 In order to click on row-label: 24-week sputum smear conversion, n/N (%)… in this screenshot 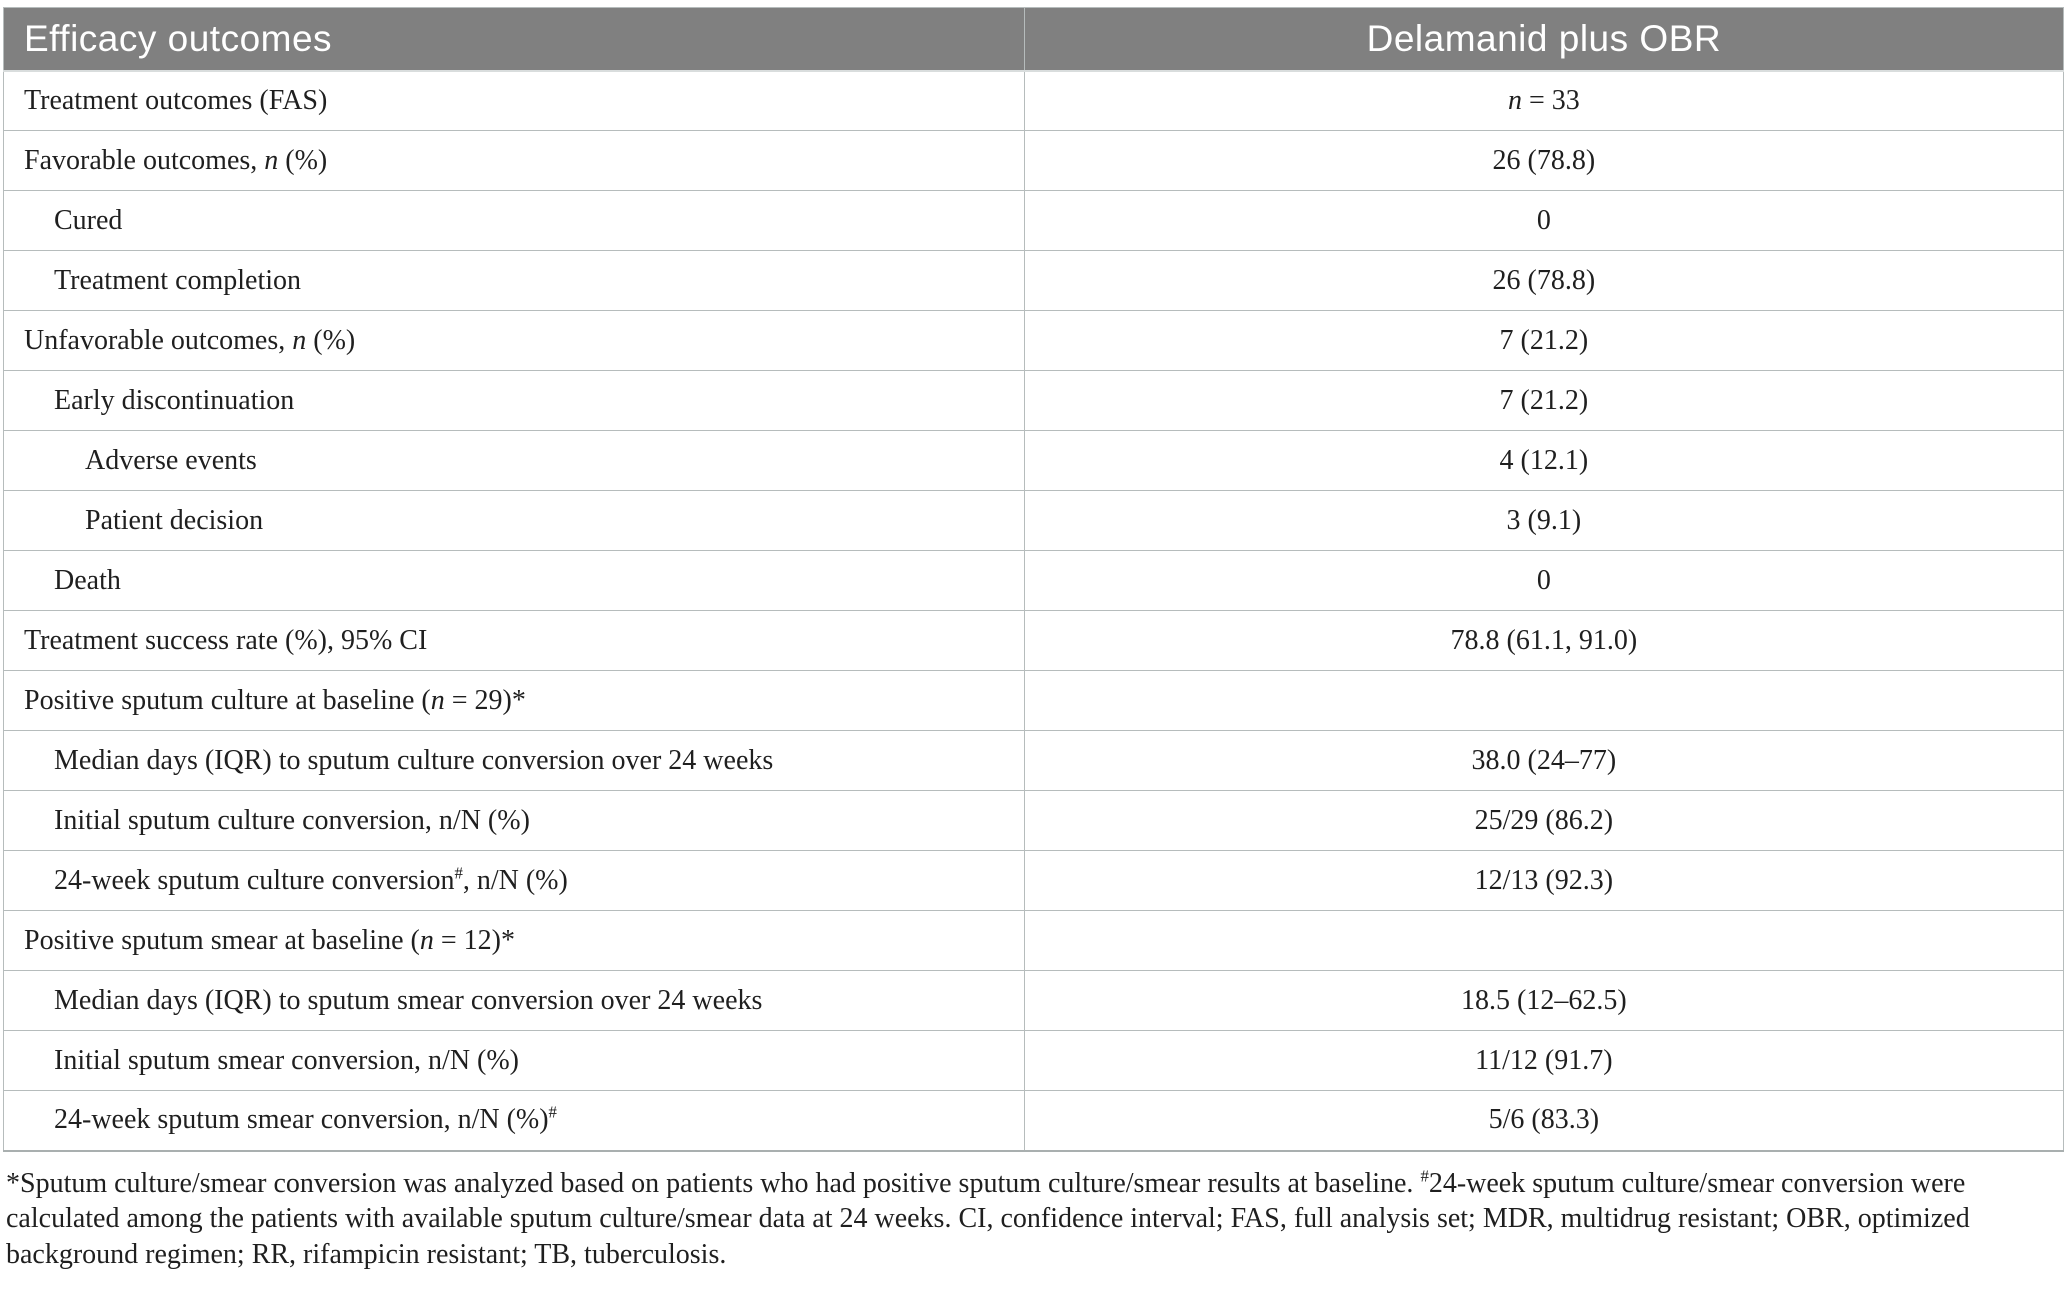, I will do `click(514, 1120)`.